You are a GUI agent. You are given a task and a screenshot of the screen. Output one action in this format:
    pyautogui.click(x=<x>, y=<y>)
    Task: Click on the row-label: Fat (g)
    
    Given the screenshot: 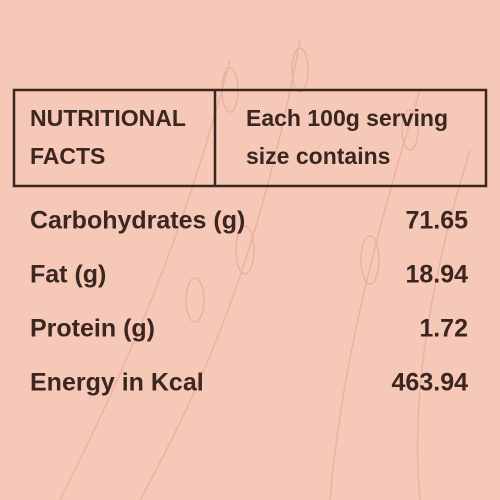 What is the action you would take?
    pyautogui.click(x=68, y=275)
    